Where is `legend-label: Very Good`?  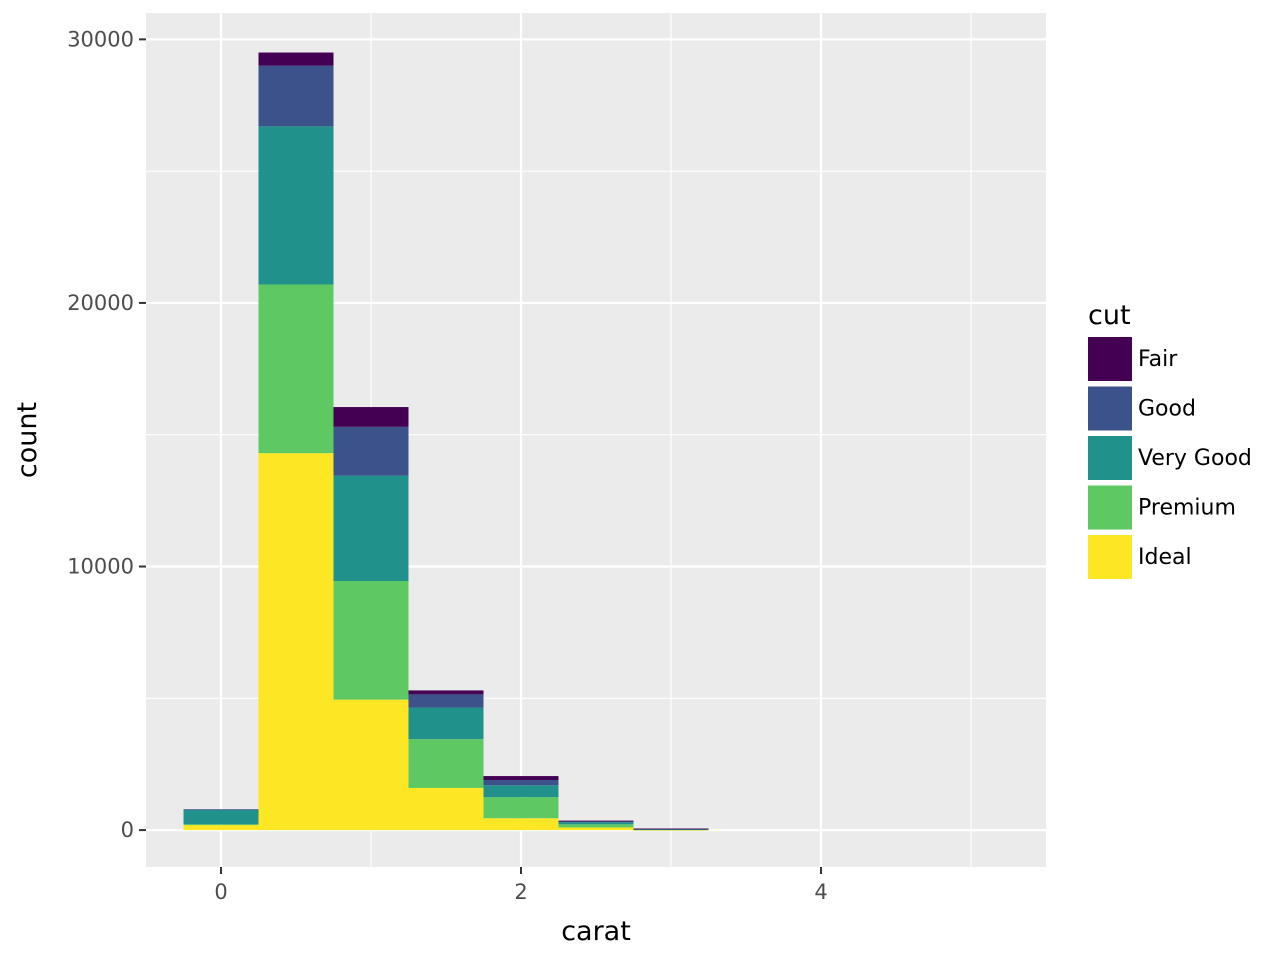
legend-label: Very Good is located at coordinates (1195, 458).